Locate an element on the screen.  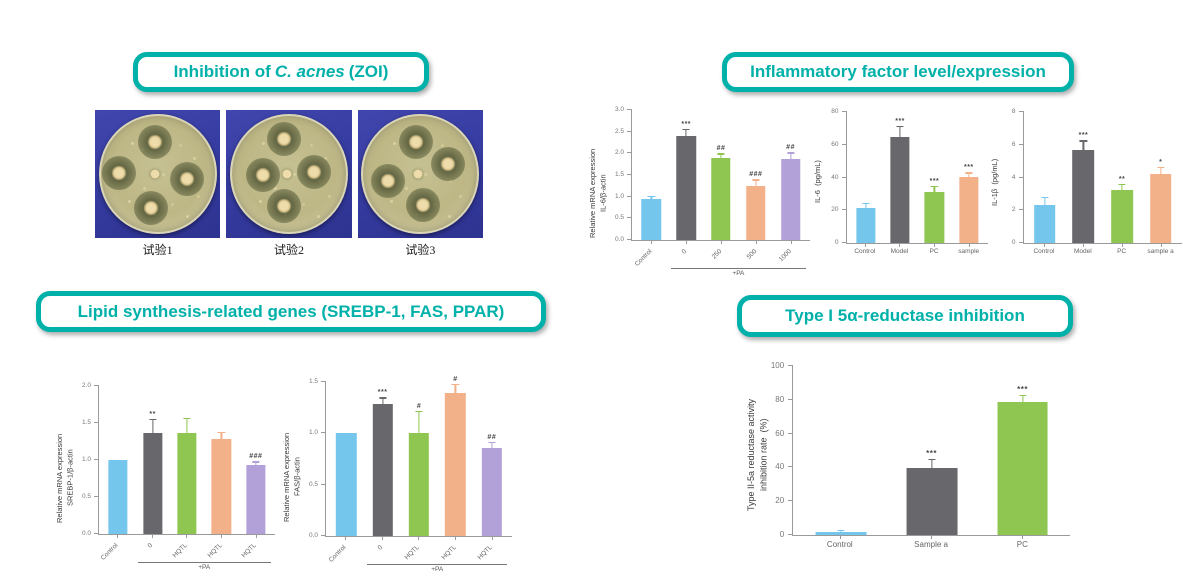
y-axis-tick: 1.0 is located at coordinates (317, 432).